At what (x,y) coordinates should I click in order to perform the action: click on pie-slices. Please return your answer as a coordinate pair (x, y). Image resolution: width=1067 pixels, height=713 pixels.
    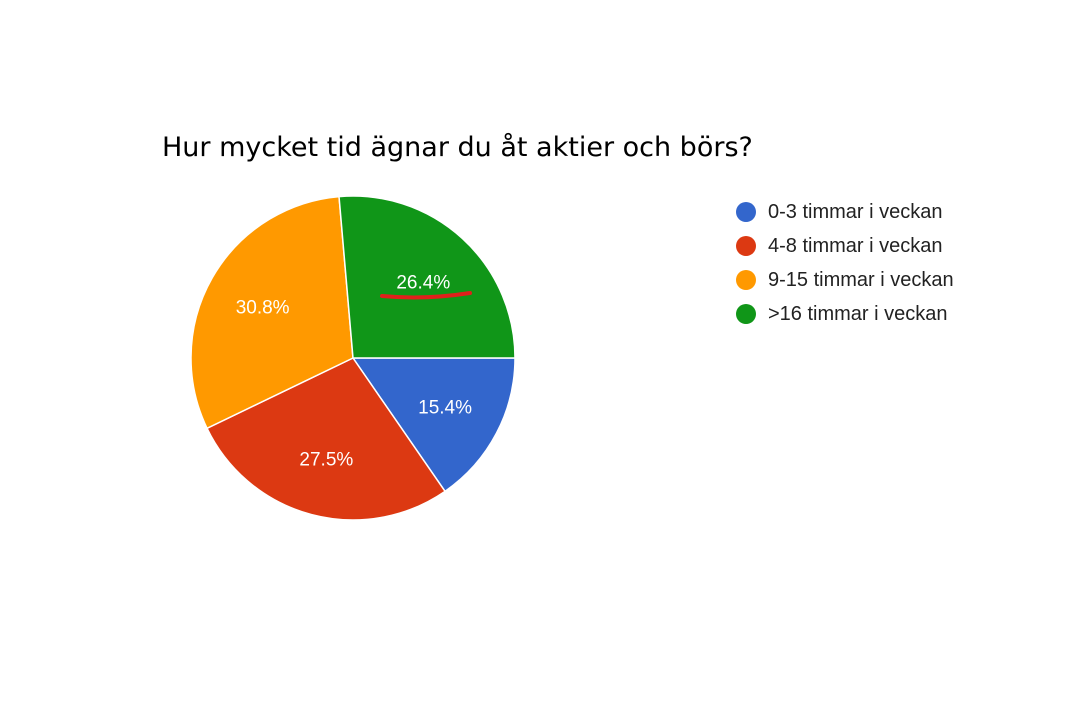
    Looking at the image, I should click on (353, 358).